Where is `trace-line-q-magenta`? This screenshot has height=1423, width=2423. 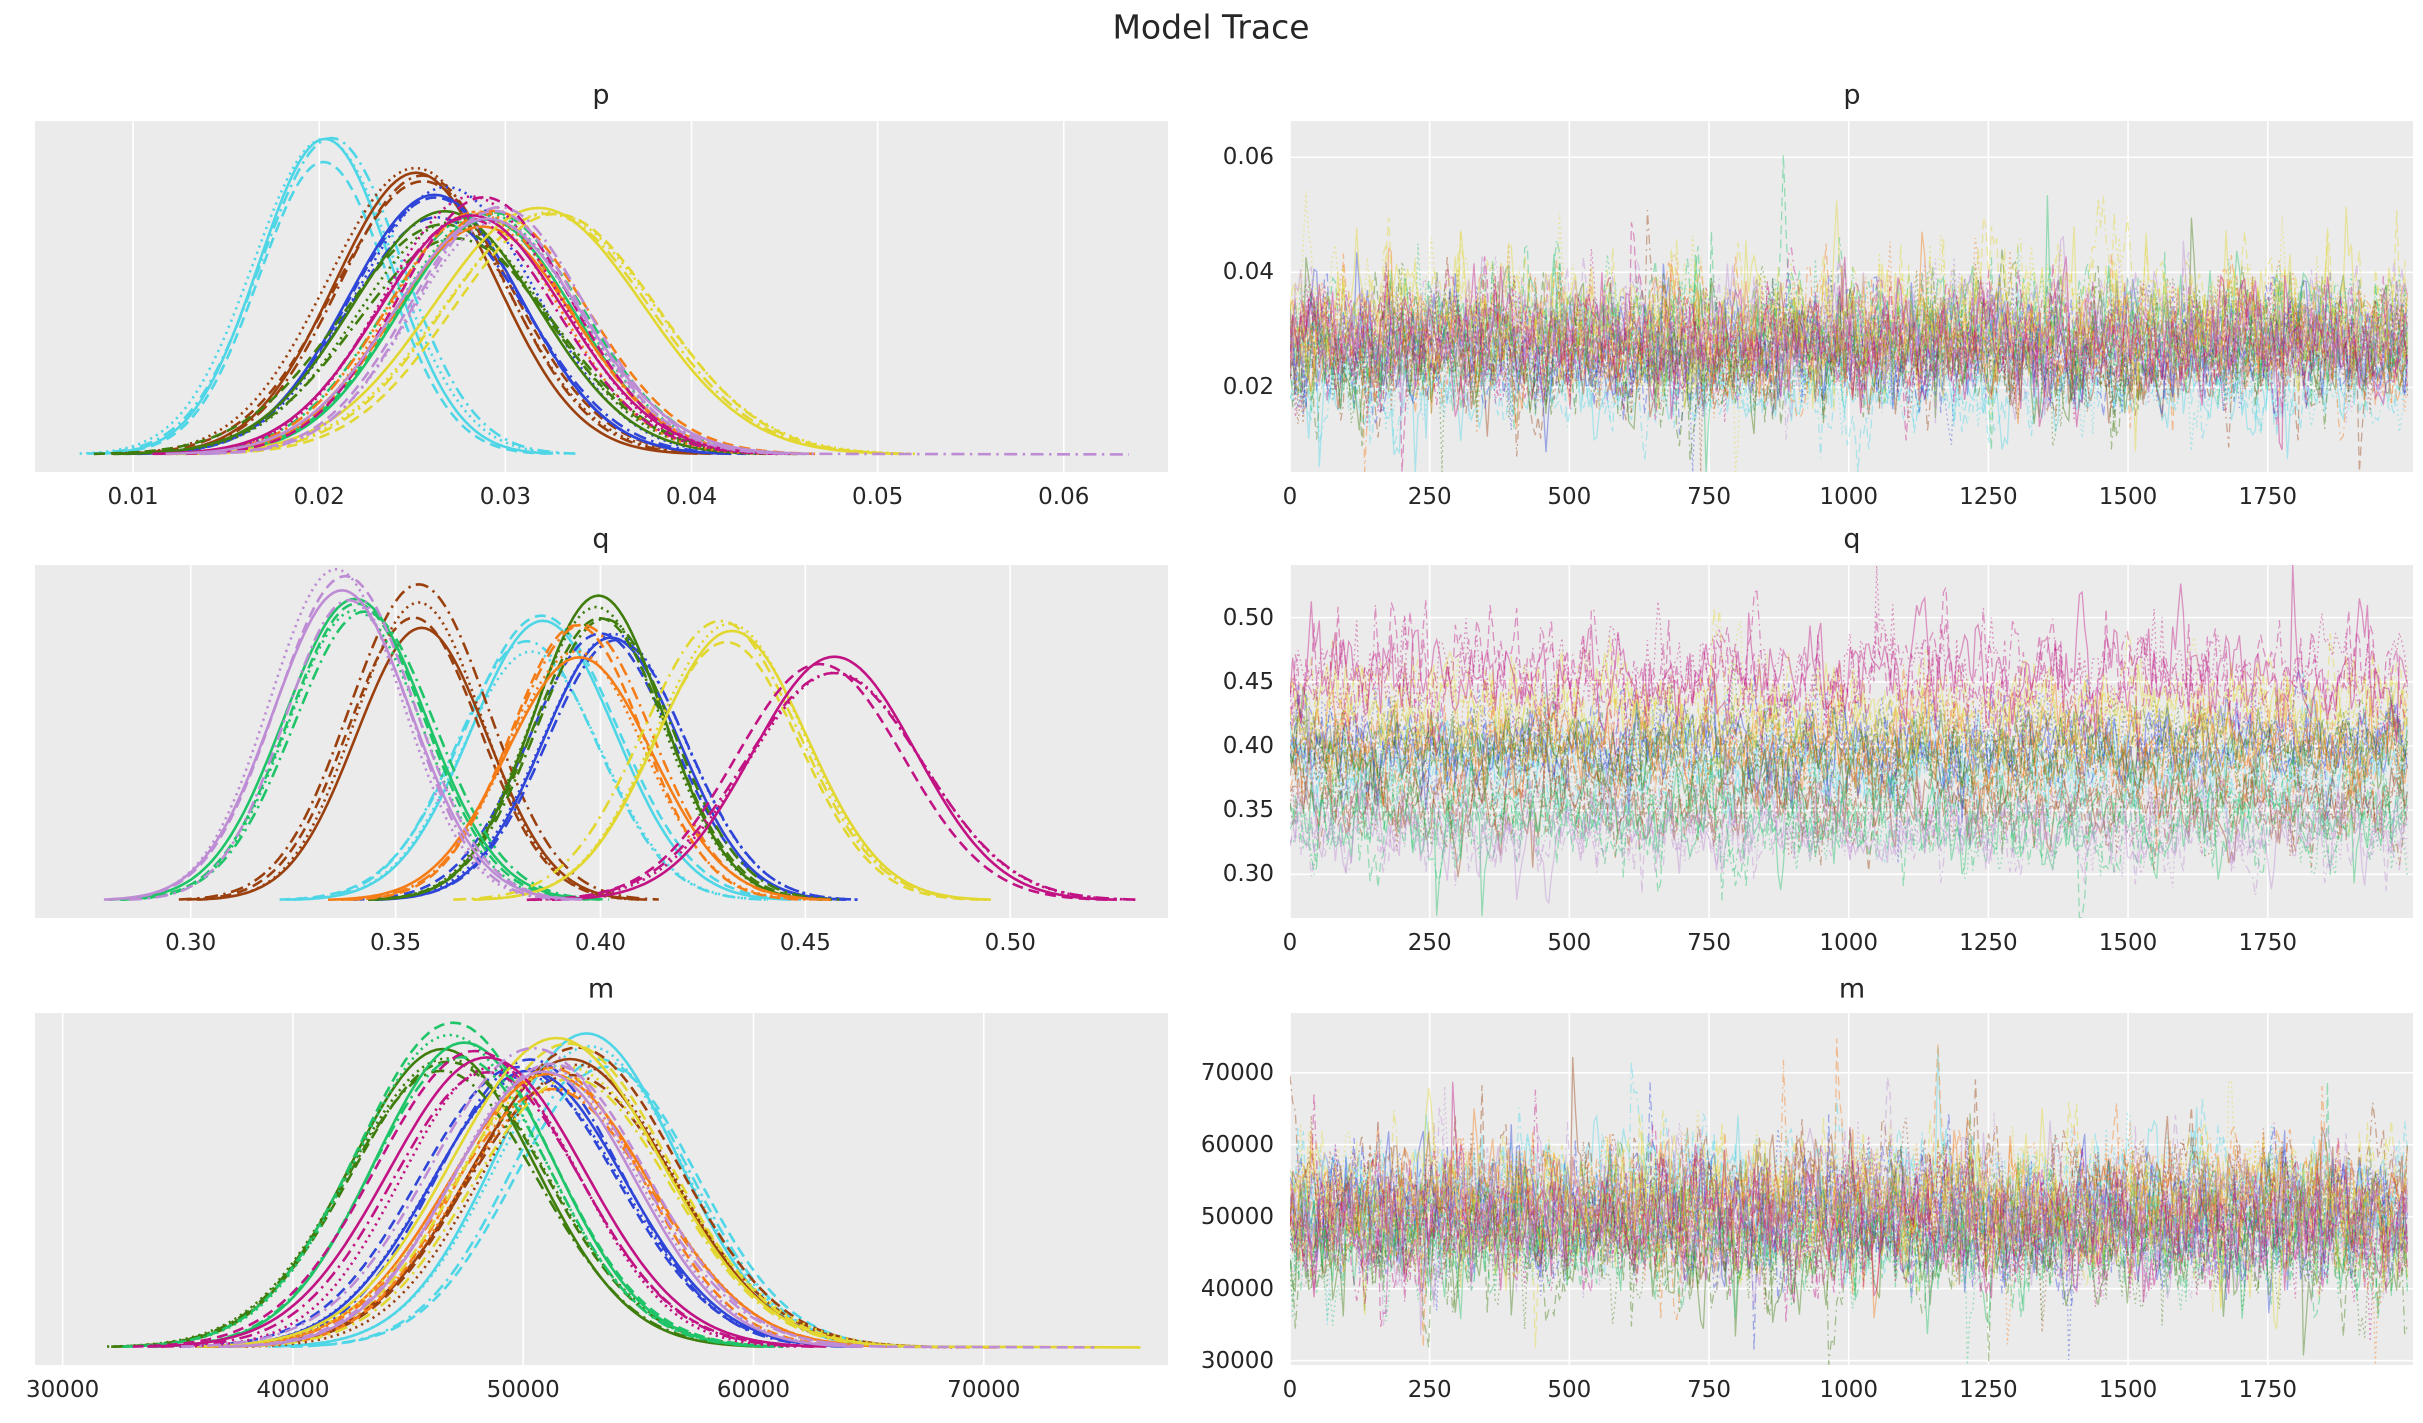
trace-line-q-magenta is located at coordinates (1849, 673).